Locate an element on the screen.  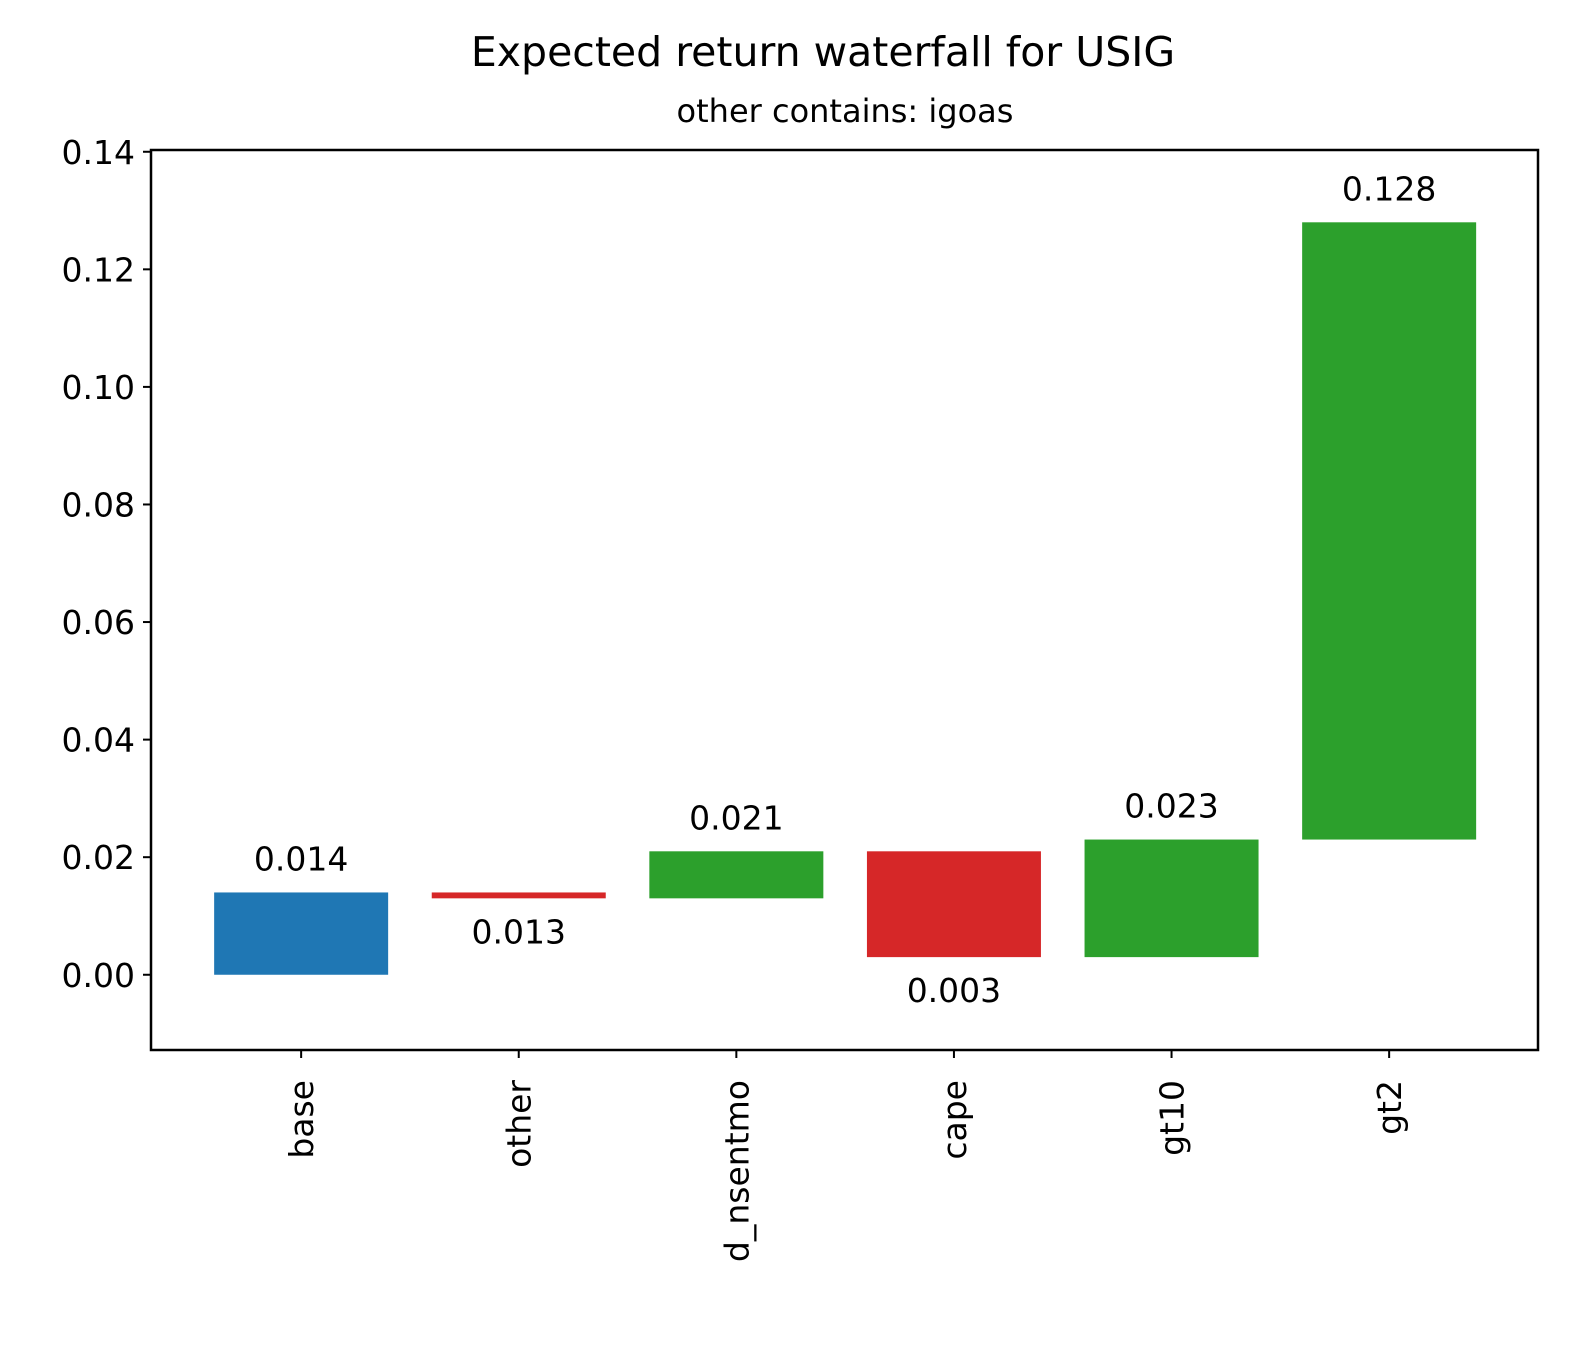
y-tick-label: 0.08 is located at coordinates (98, 504).